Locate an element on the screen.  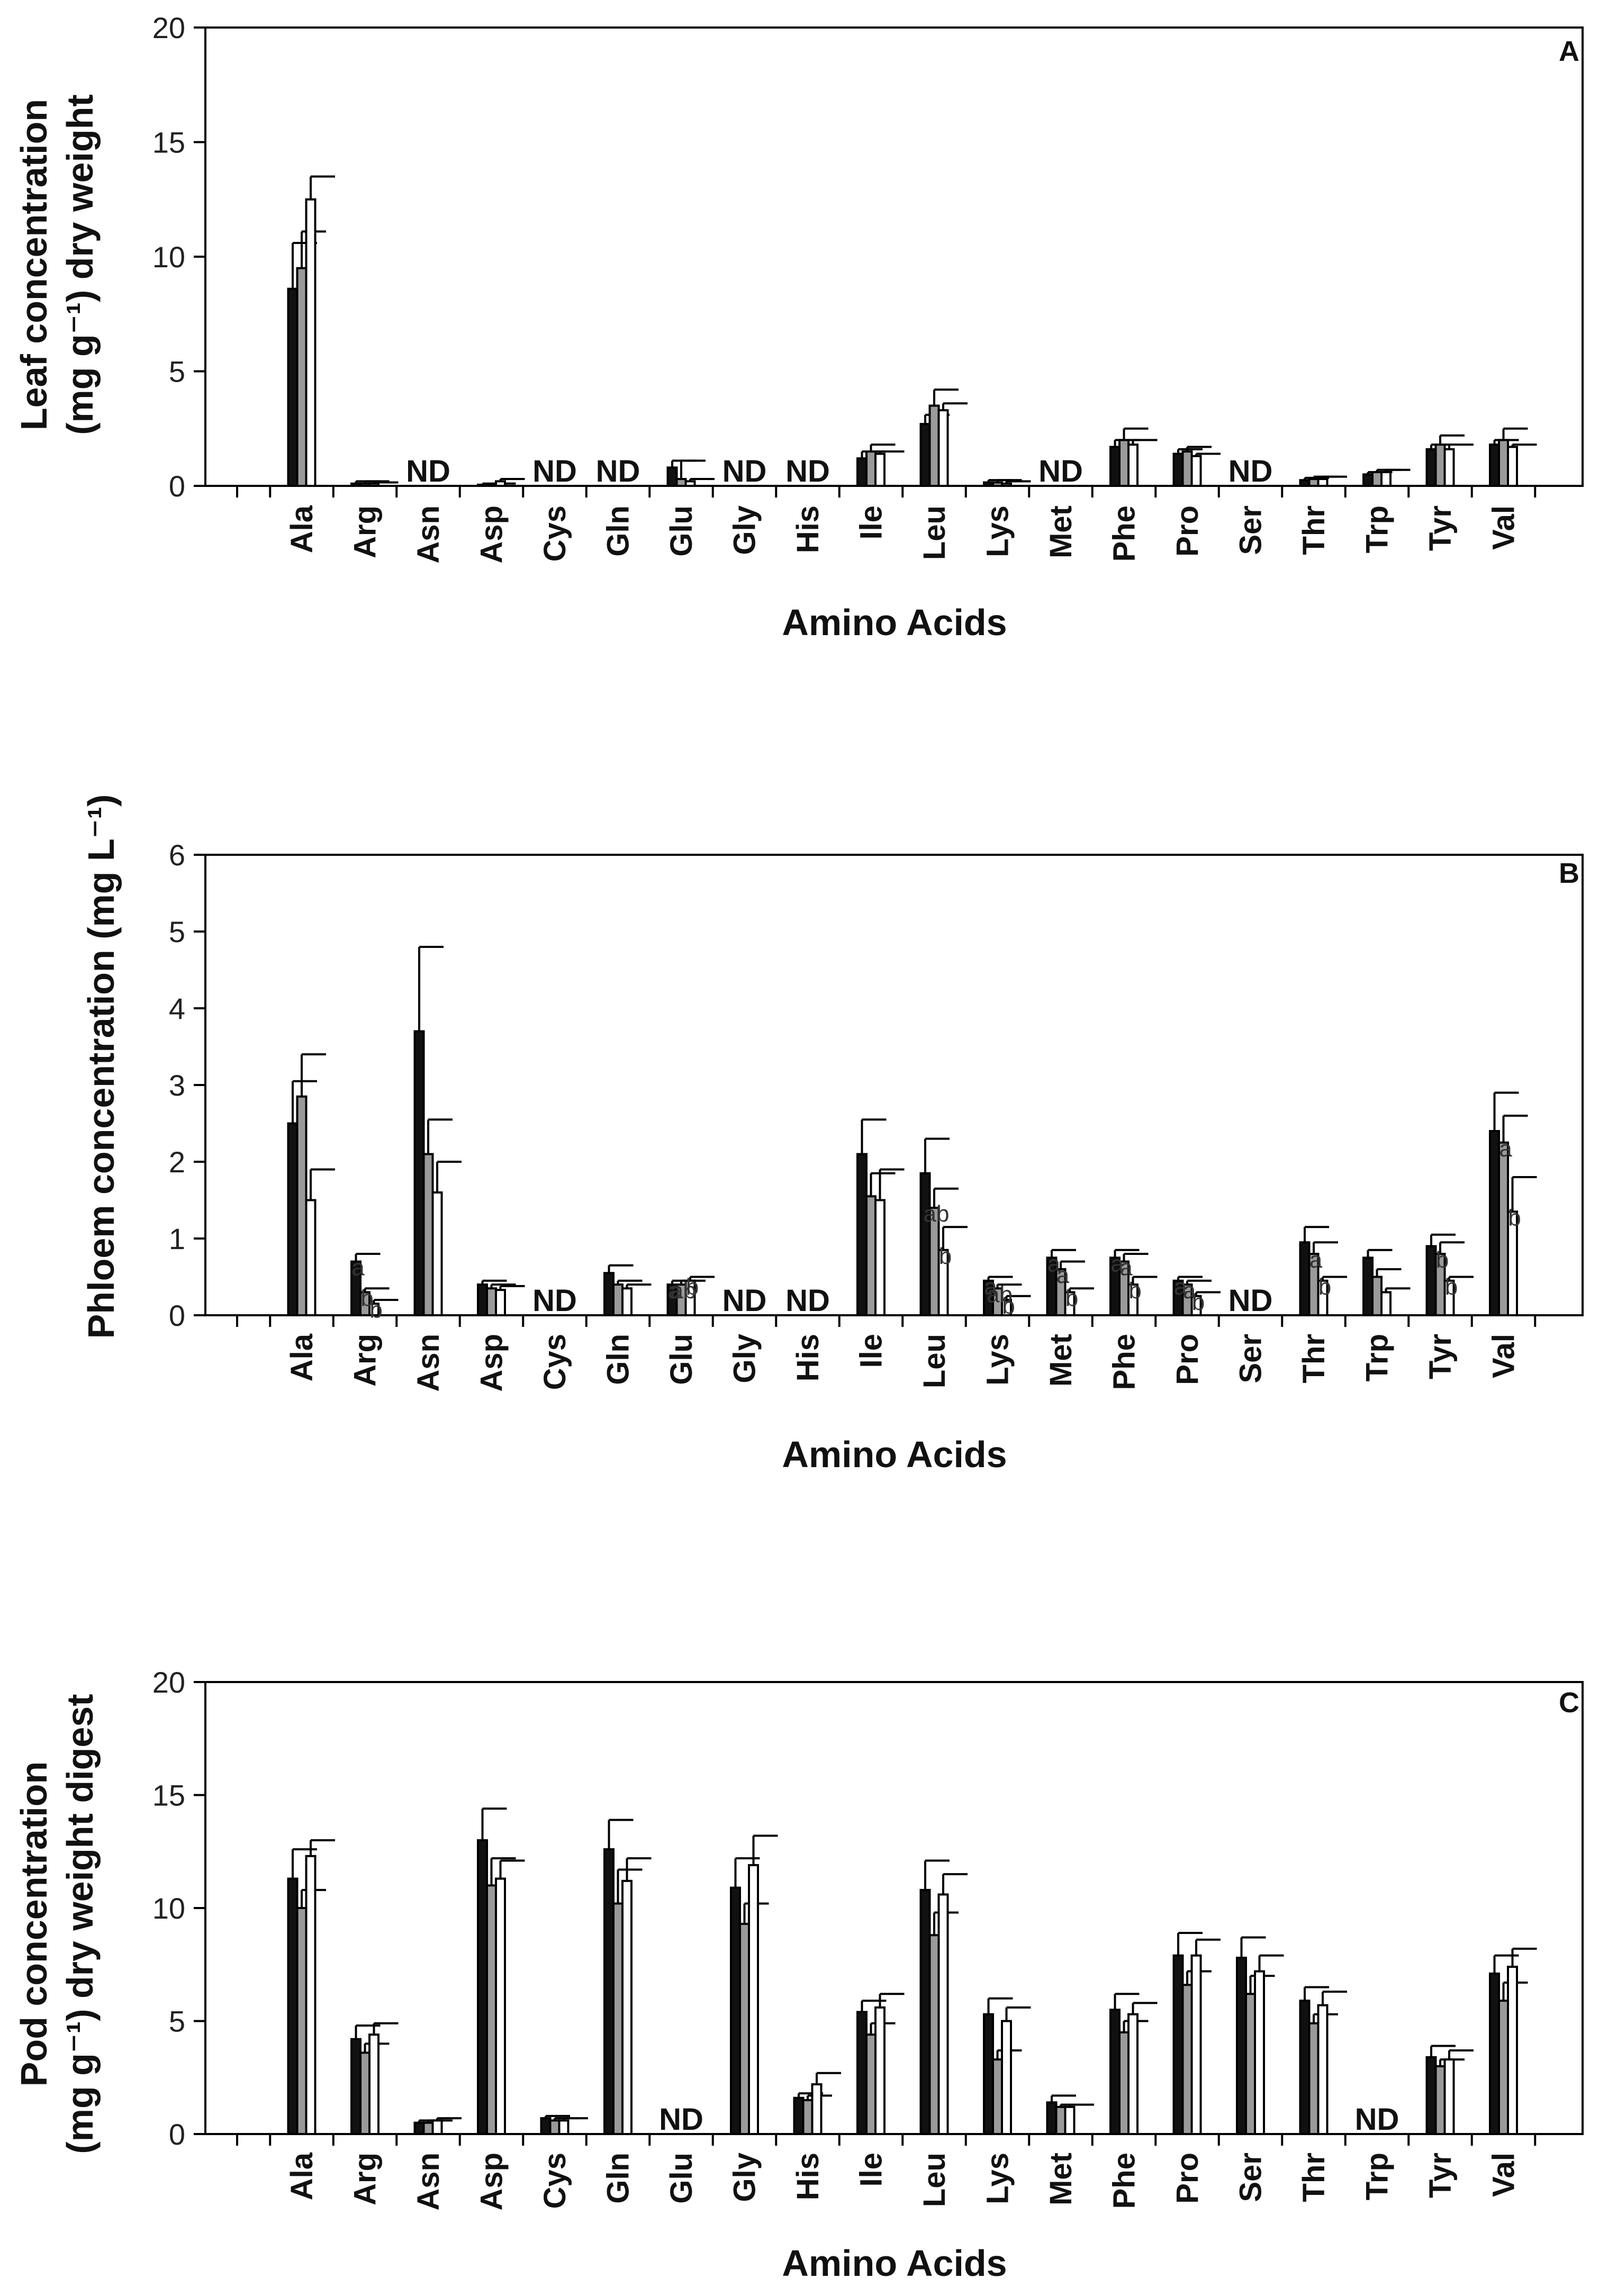
panel-b-category-label: Asn is located at coordinates (429, 1363).